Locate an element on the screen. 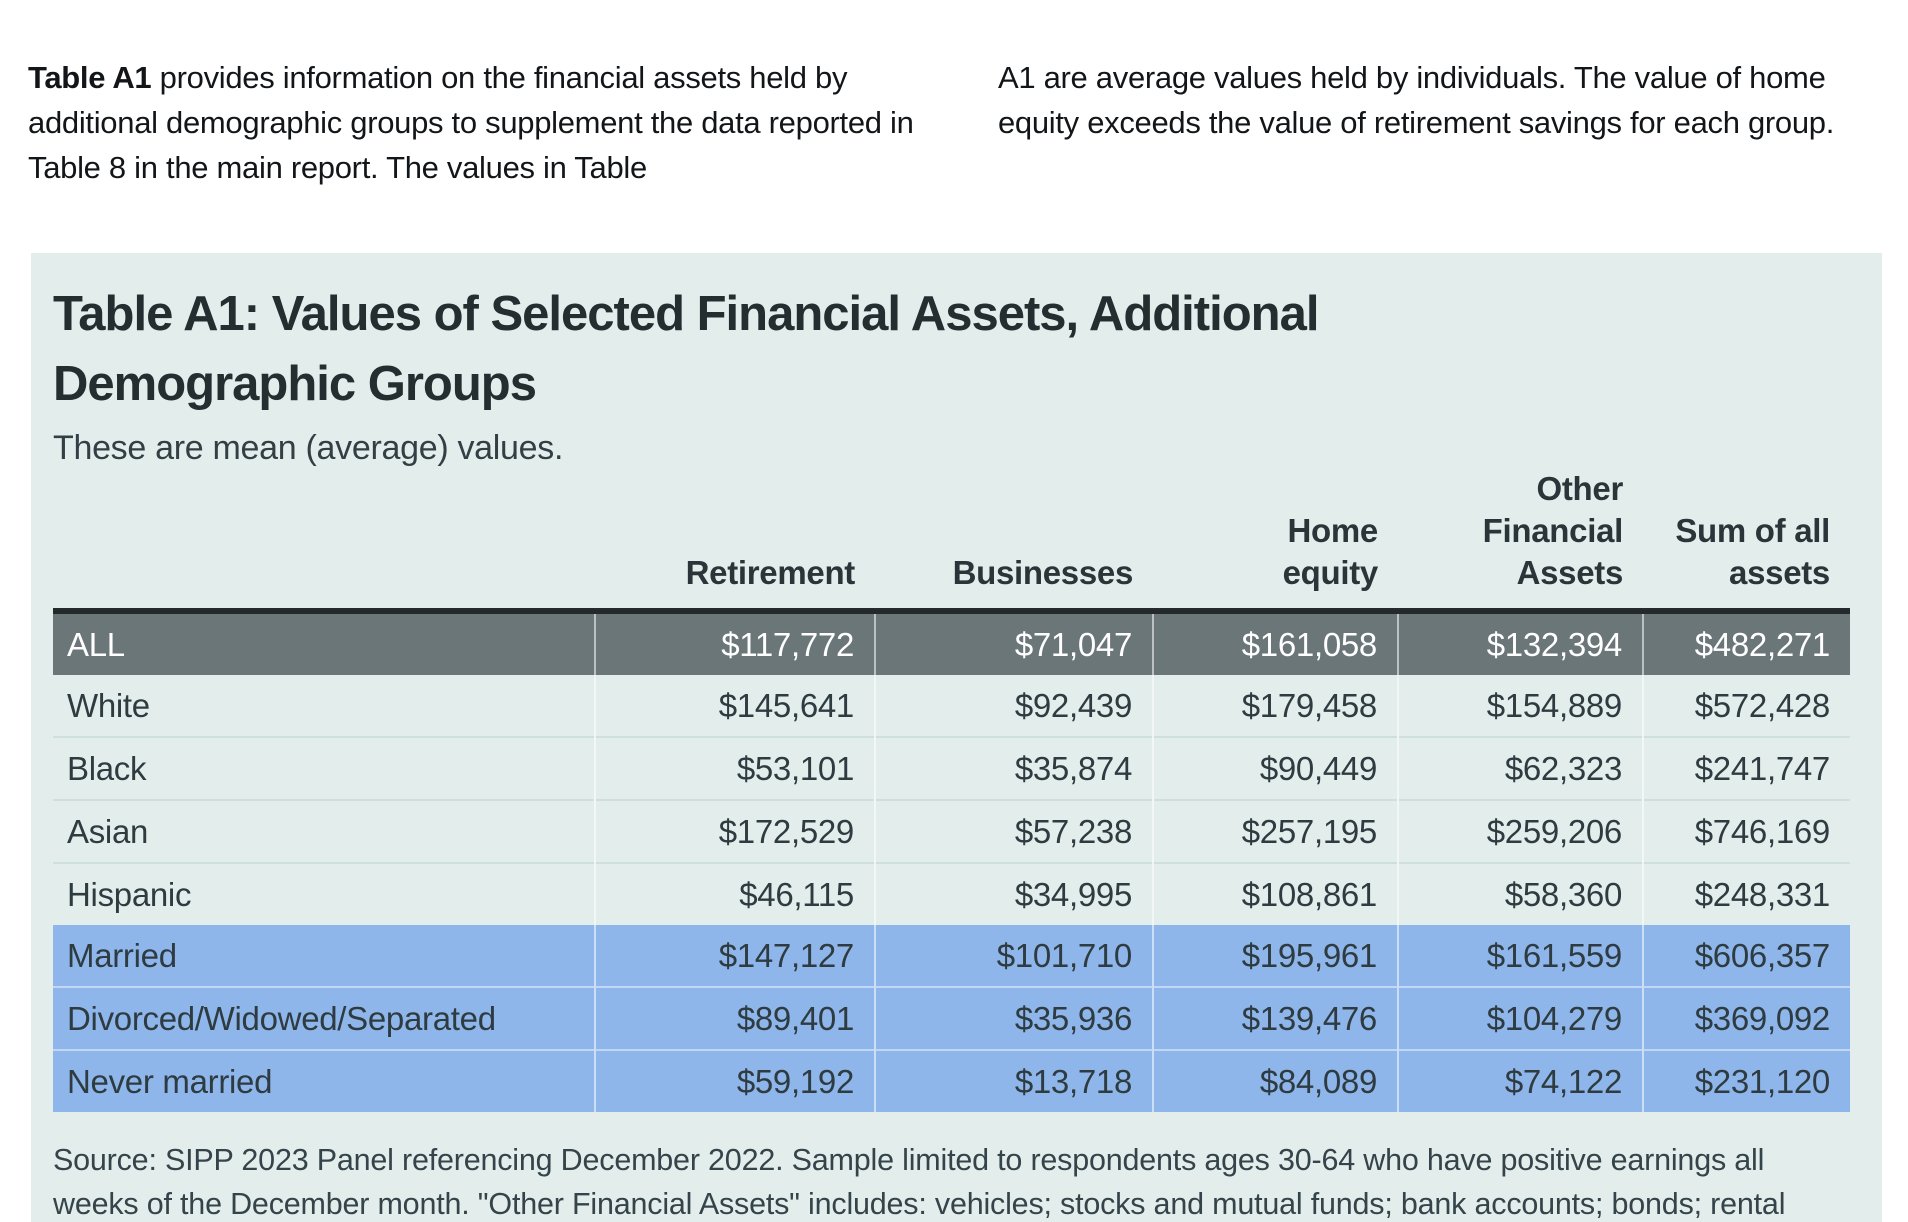  column-header: Other Financial Assets is located at coordinates (1553, 530).